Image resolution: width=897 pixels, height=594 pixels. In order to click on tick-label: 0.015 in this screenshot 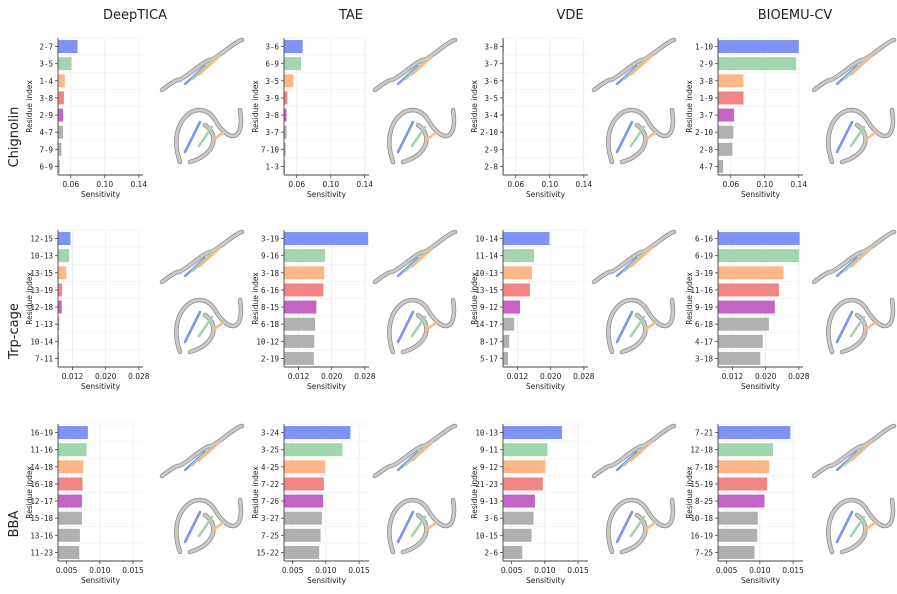, I will do `click(578, 570)`.